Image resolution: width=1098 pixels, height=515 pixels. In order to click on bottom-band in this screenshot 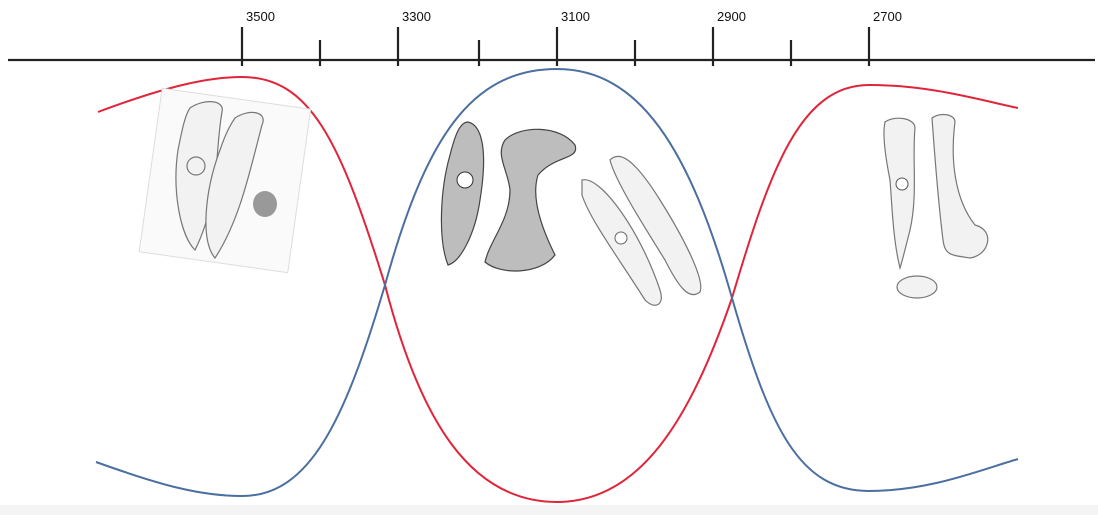, I will do `click(549, 510)`.